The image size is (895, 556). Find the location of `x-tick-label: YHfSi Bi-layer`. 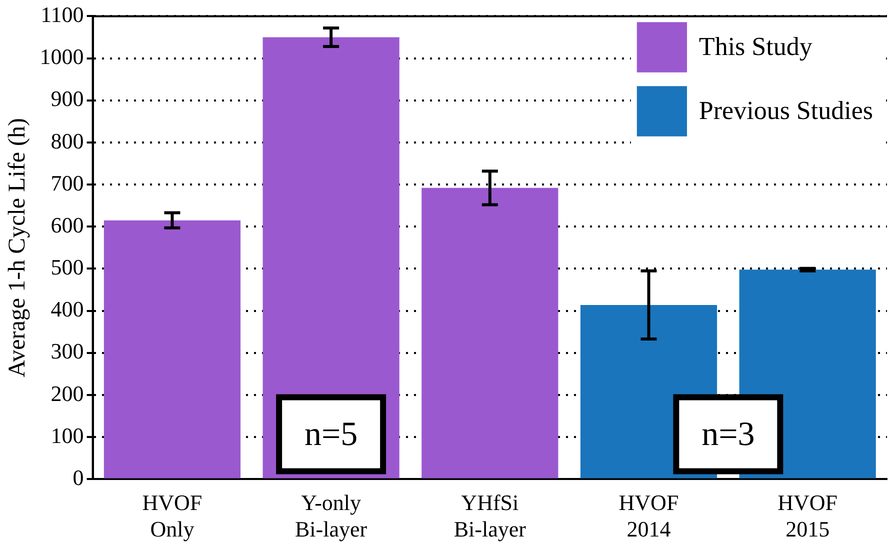

x-tick-label: YHfSi Bi-layer is located at coordinates (490, 516).